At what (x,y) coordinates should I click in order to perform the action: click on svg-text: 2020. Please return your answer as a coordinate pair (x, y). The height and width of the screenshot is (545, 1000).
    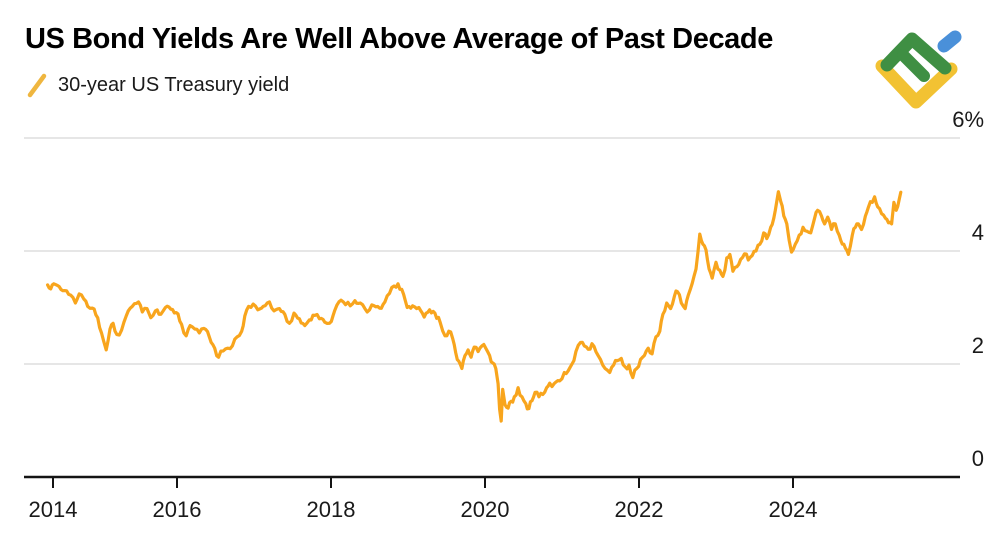
    Looking at the image, I should click on (485, 509).